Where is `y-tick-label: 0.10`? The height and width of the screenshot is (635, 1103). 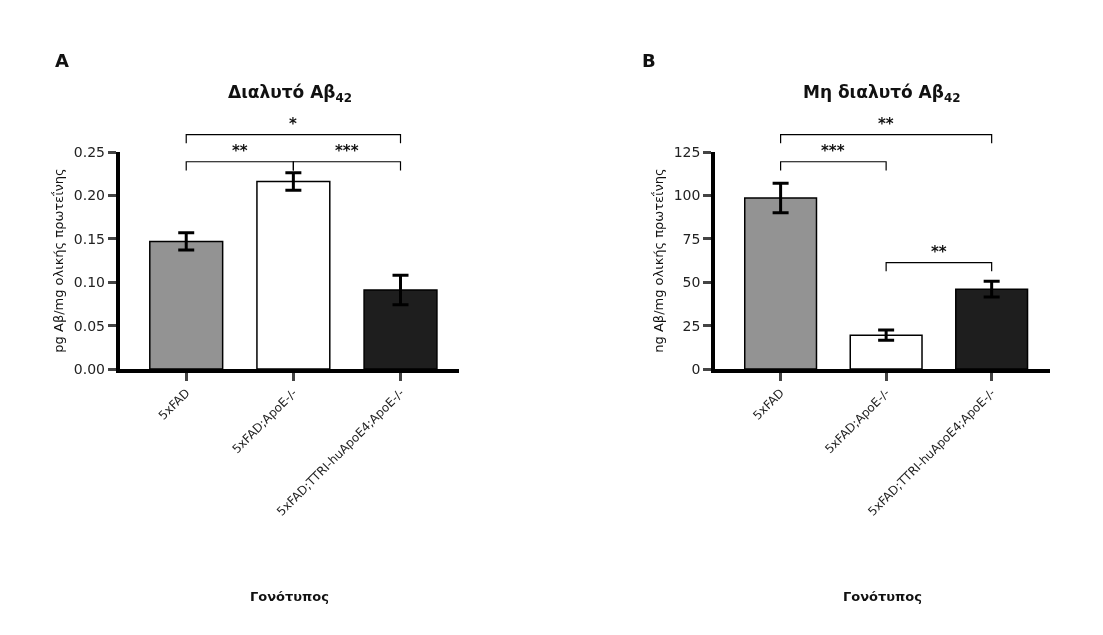 y-tick-label: 0.10 is located at coordinates (89, 282).